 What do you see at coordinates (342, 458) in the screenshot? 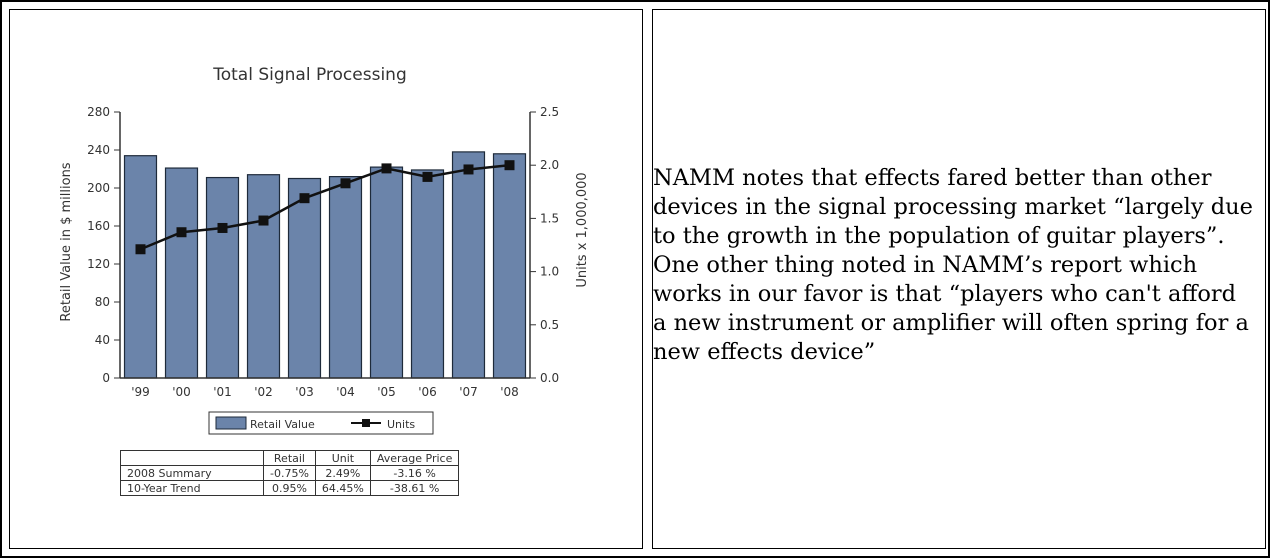
I see `summary-header-unit: Unit` at bounding box center [342, 458].